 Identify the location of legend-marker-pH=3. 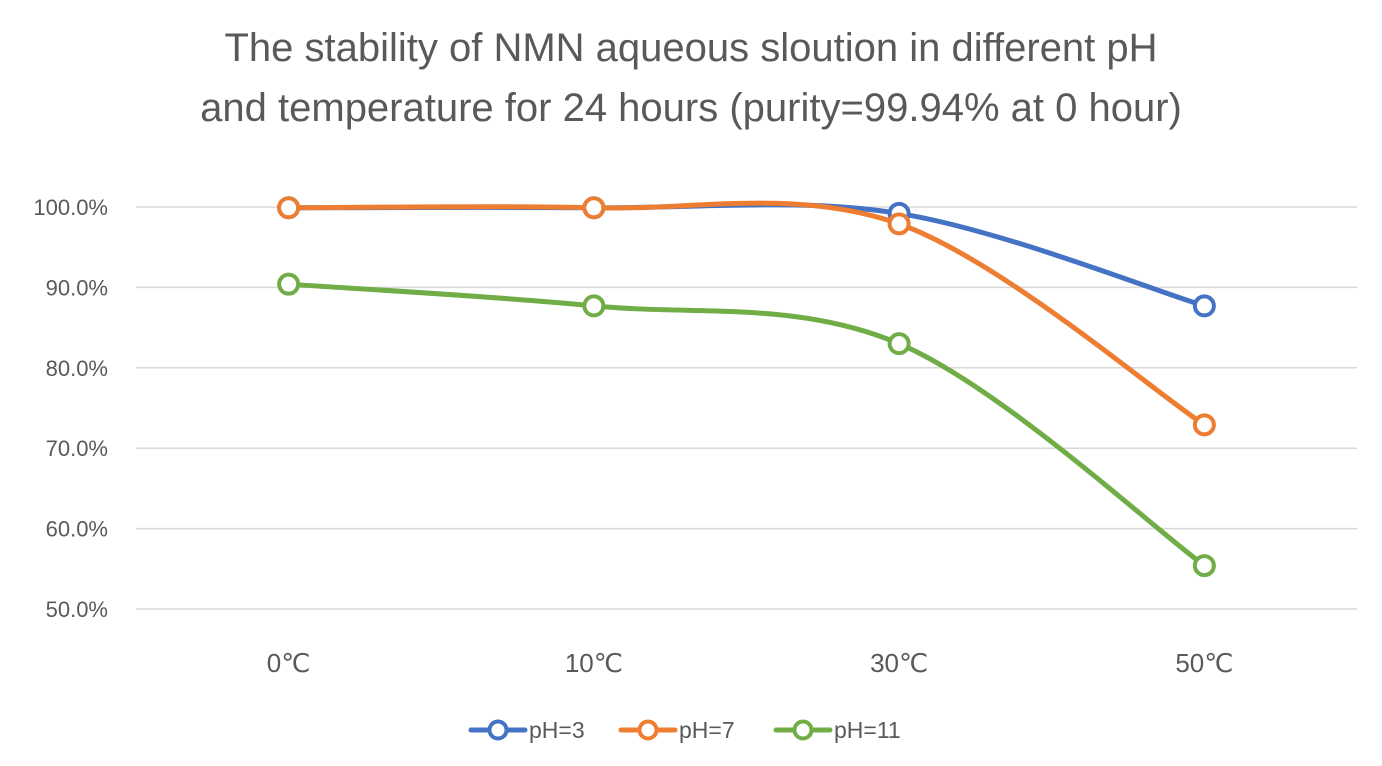
(498, 730).